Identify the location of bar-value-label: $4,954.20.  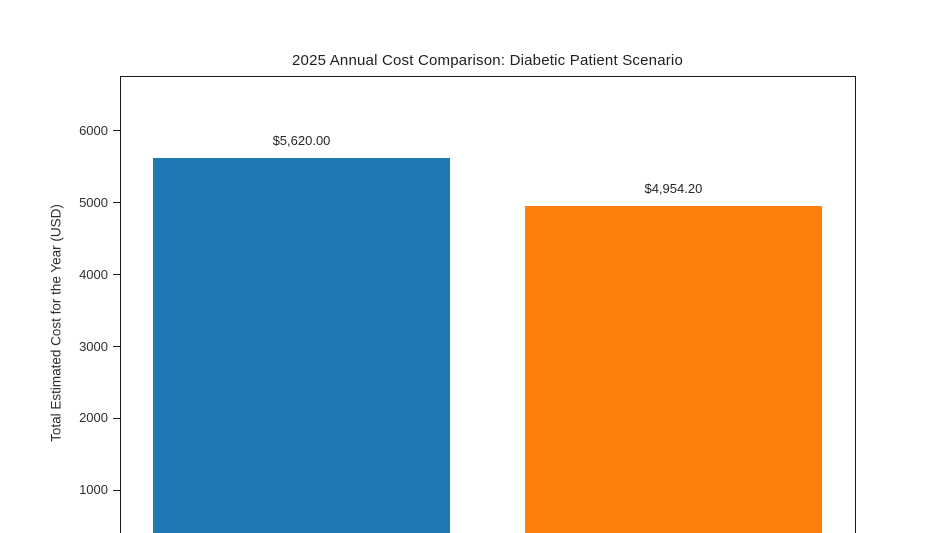
(673, 188).